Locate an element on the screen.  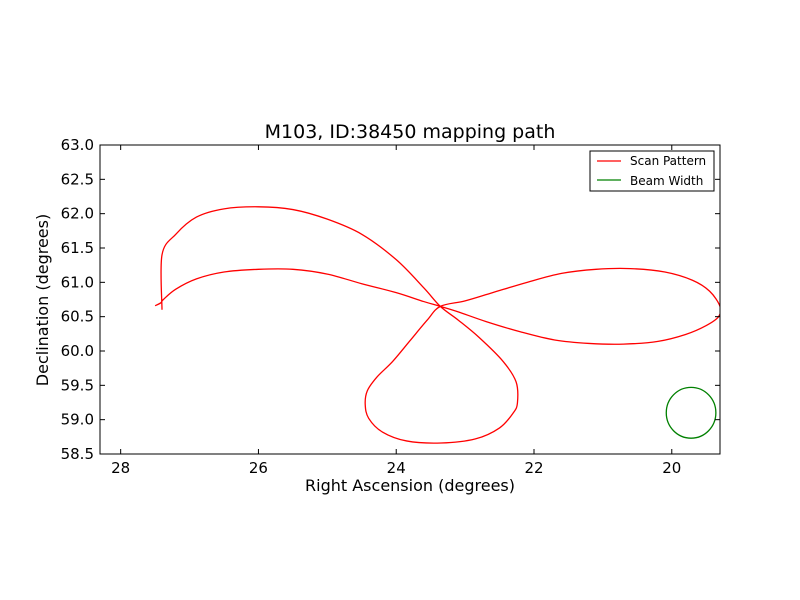
x-tick-label: 26 is located at coordinates (258, 468).